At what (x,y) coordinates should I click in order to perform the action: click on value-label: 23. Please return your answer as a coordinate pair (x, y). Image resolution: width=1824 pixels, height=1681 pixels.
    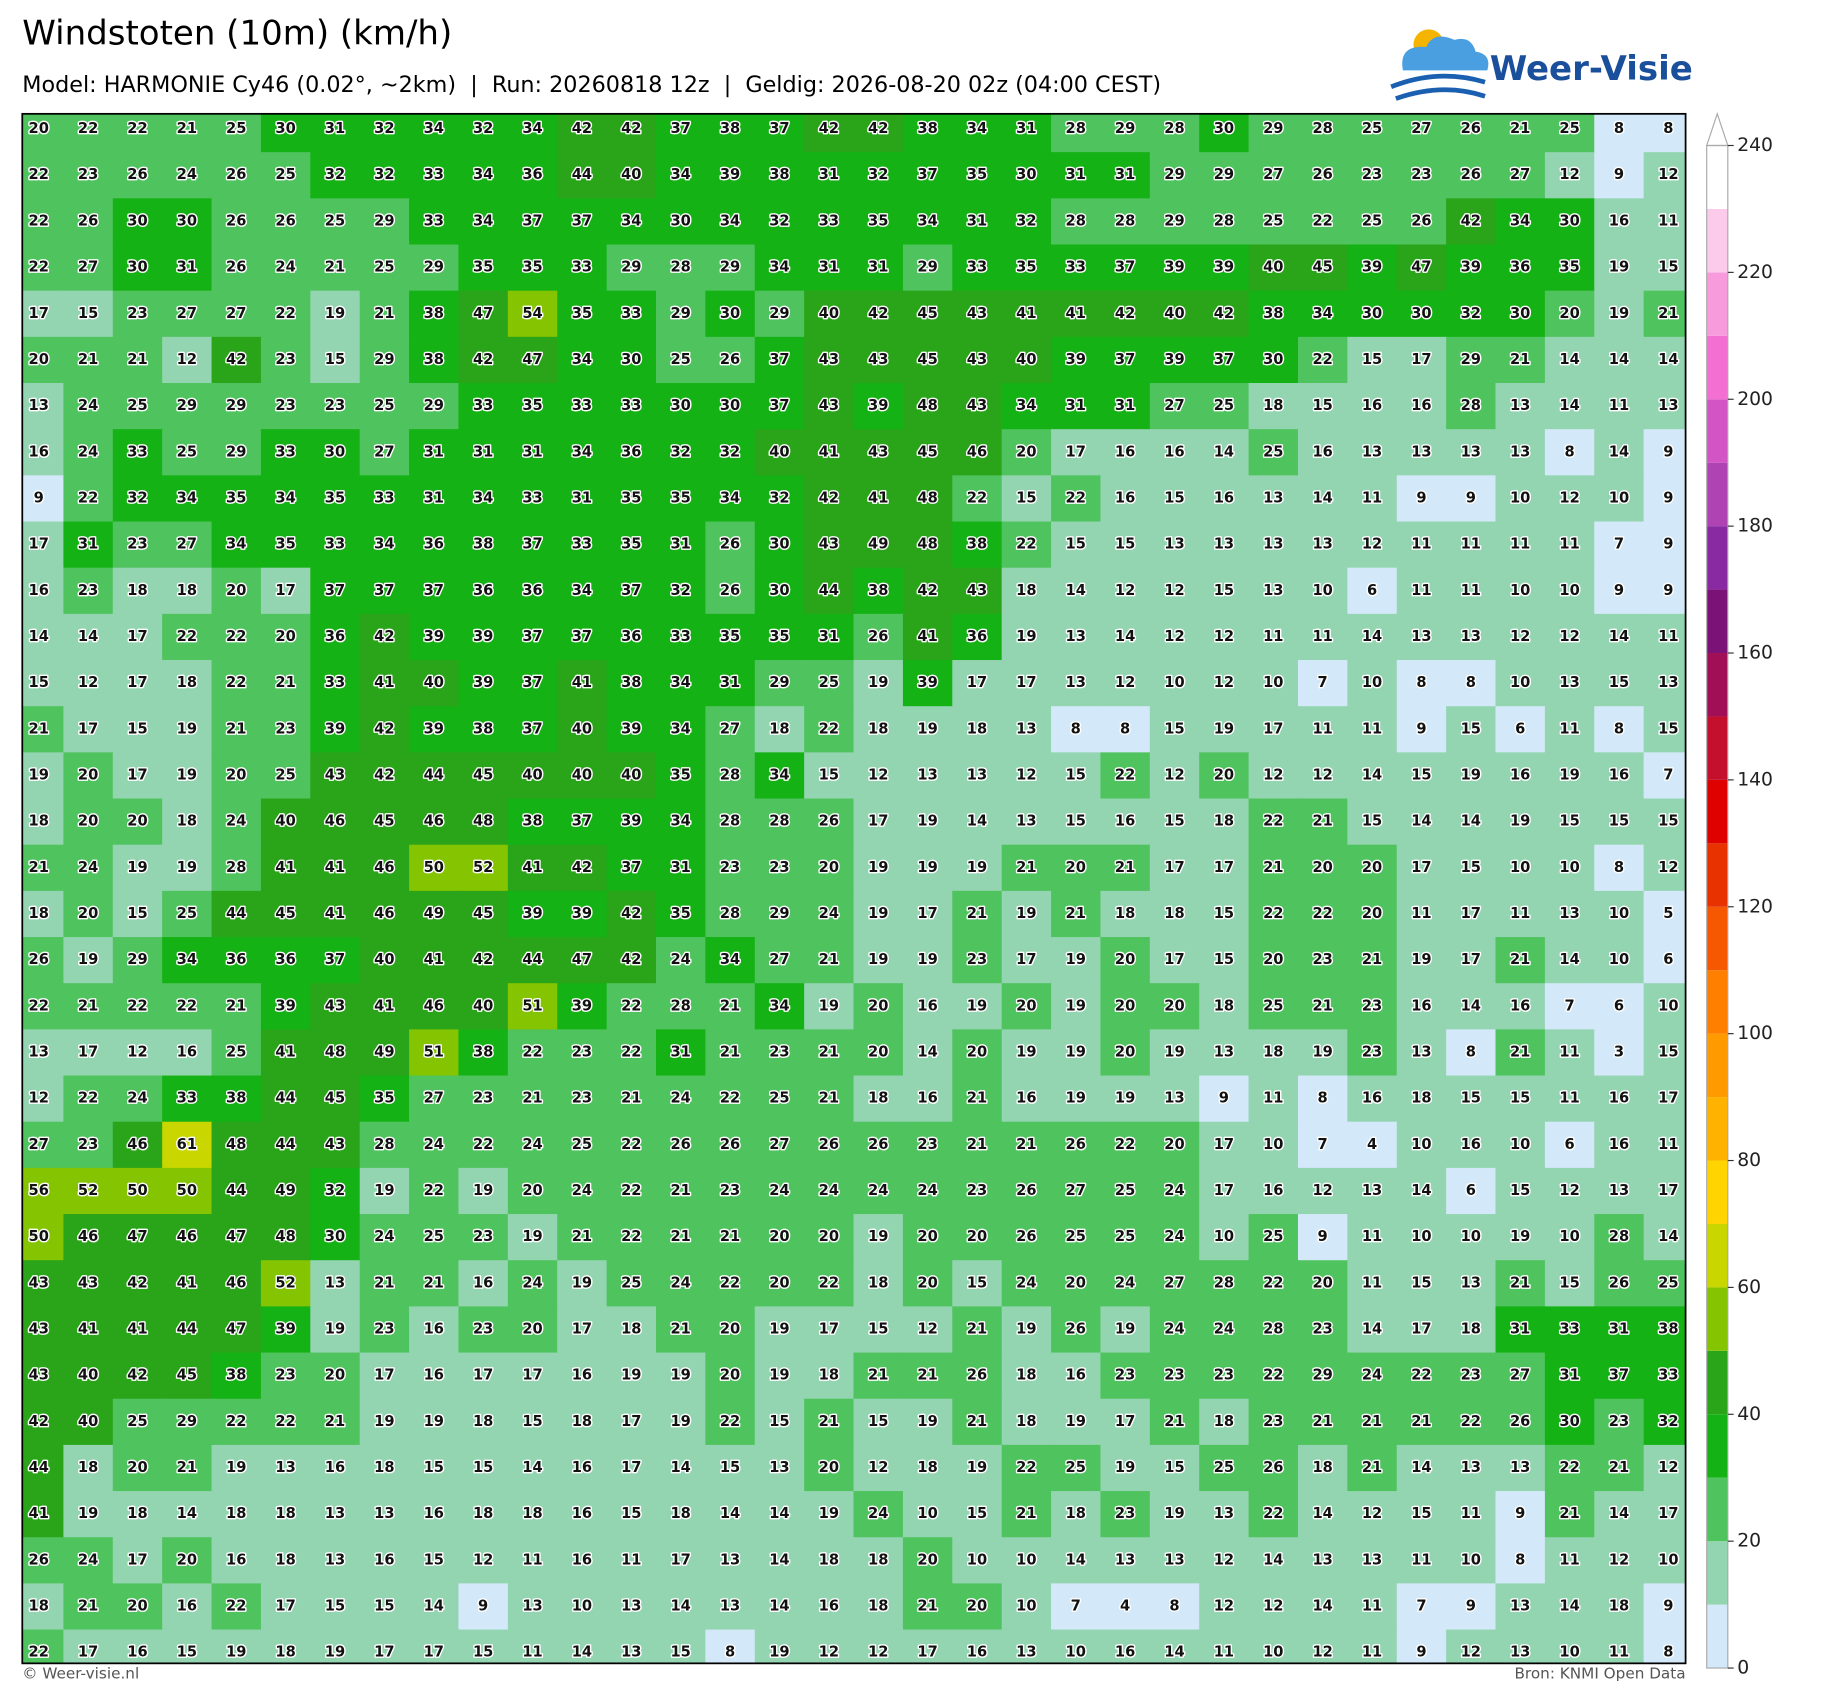
    Looking at the image, I should click on (1174, 1375).